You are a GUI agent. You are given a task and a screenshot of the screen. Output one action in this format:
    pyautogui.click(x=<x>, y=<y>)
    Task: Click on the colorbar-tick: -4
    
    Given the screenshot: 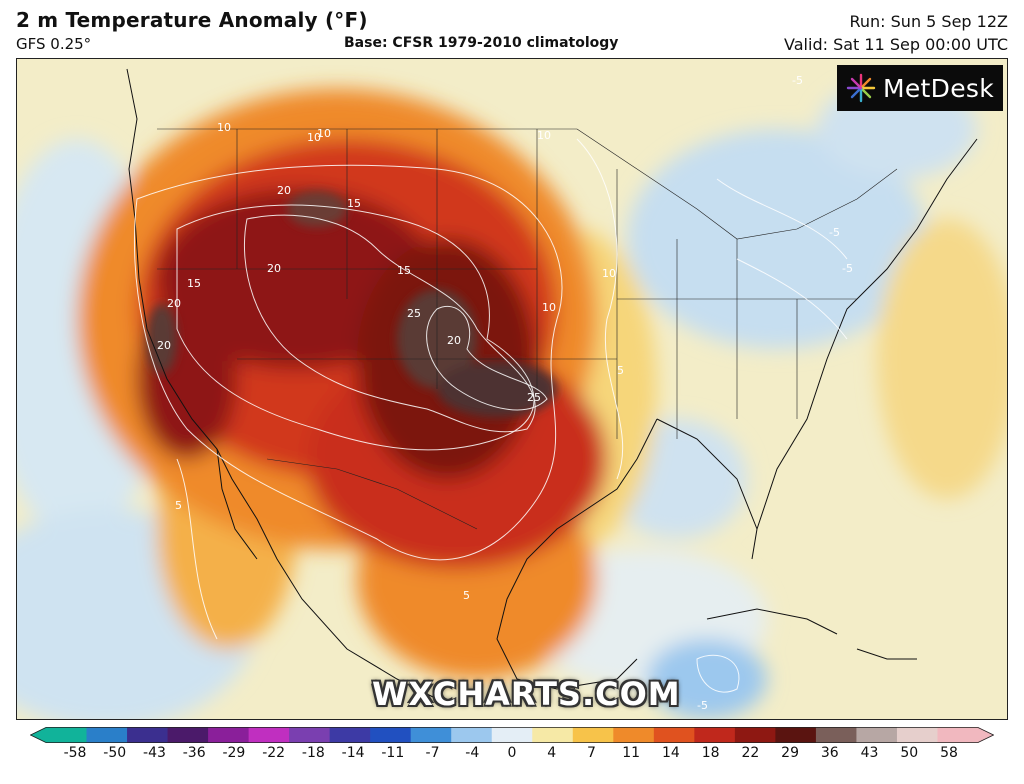 What is the action you would take?
    pyautogui.click(x=472, y=753)
    